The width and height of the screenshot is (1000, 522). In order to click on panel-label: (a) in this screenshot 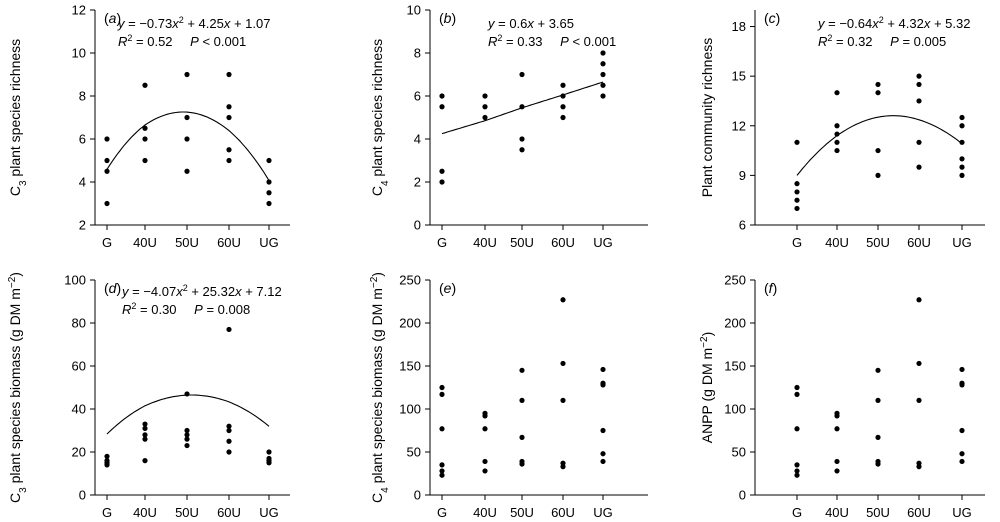, I will do `click(112, 18)`.